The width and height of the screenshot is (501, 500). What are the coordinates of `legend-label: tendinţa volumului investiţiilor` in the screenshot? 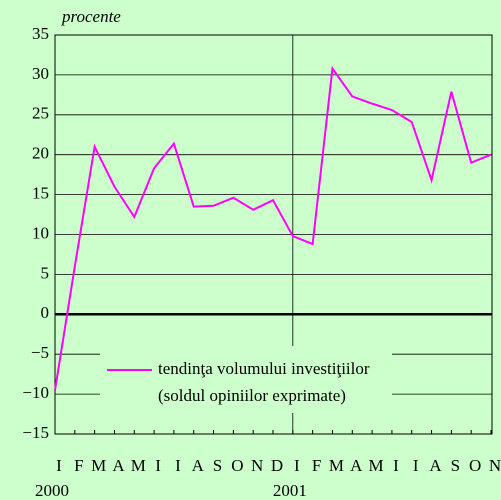 It's located at (264, 368).